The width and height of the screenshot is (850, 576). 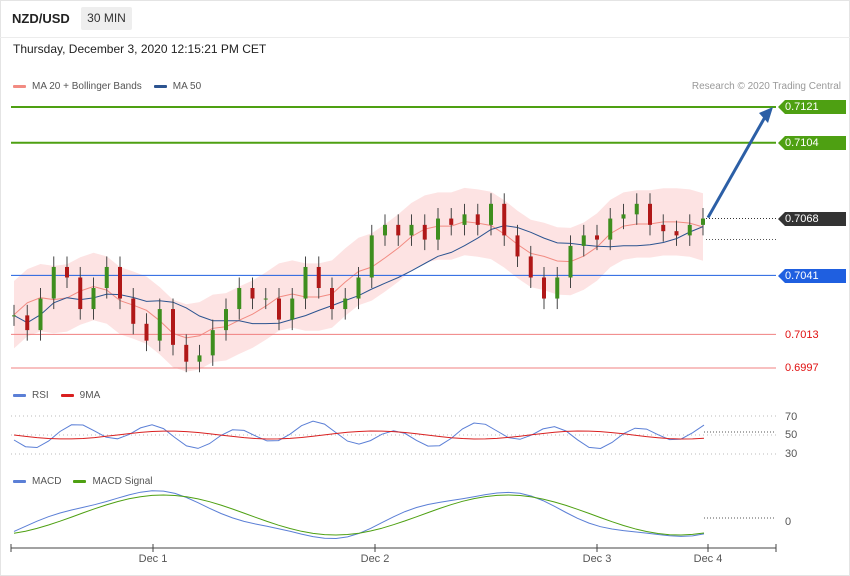 I want to click on rsi-legend: RSI 9MA, so click(x=62, y=395).